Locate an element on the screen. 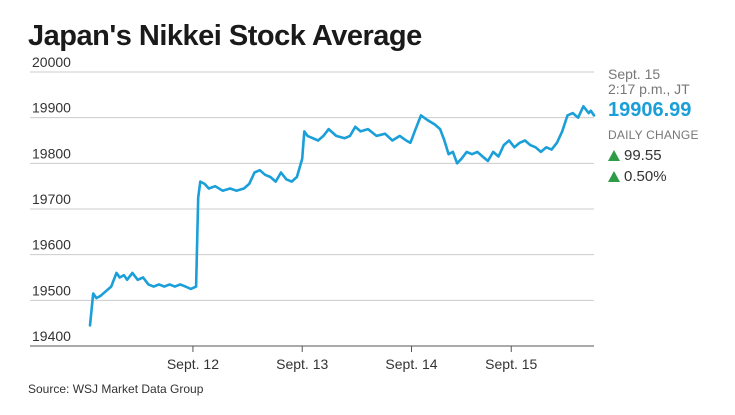  source-note: Source: WSJ Market Data Group is located at coordinates (116, 389).